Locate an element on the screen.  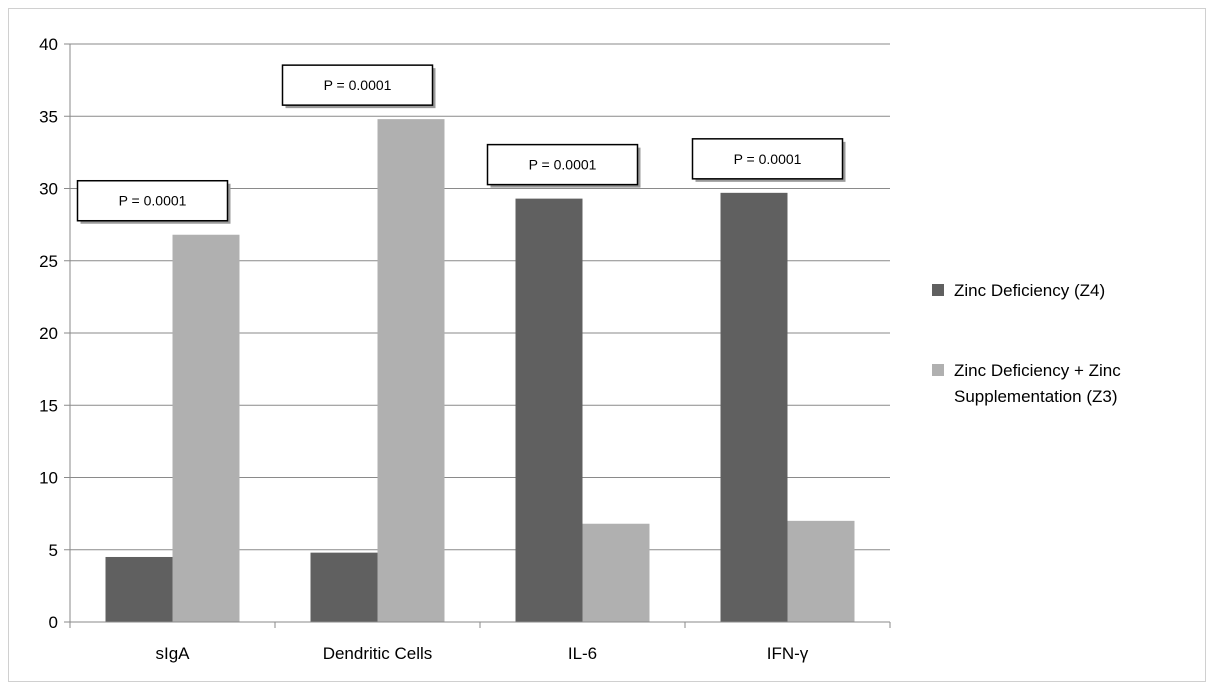
y-tick-label: 35 is located at coordinates (48, 116).